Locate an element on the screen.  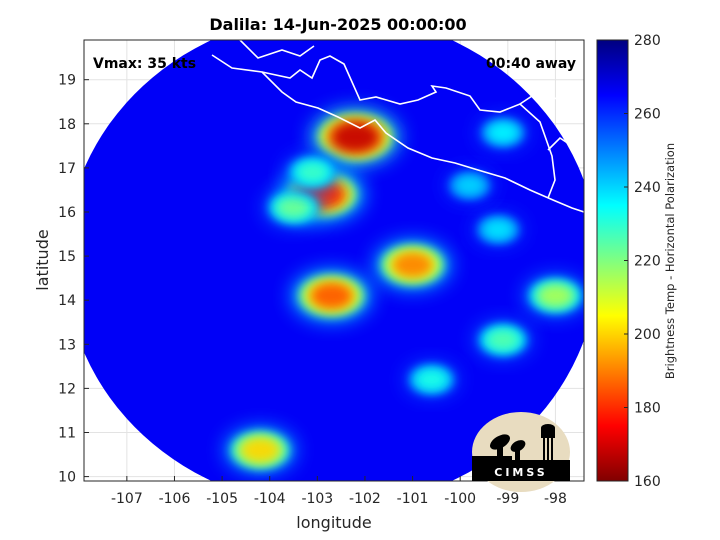
convective-cell-center is located at coordinates (331, 296).